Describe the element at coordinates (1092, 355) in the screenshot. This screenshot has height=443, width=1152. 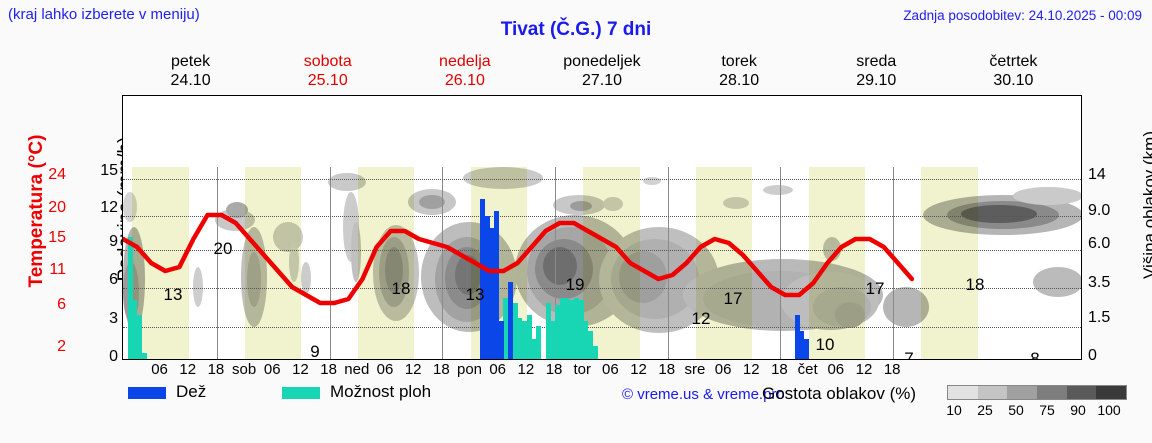
I see `cloud-tick-0: 0` at that location.